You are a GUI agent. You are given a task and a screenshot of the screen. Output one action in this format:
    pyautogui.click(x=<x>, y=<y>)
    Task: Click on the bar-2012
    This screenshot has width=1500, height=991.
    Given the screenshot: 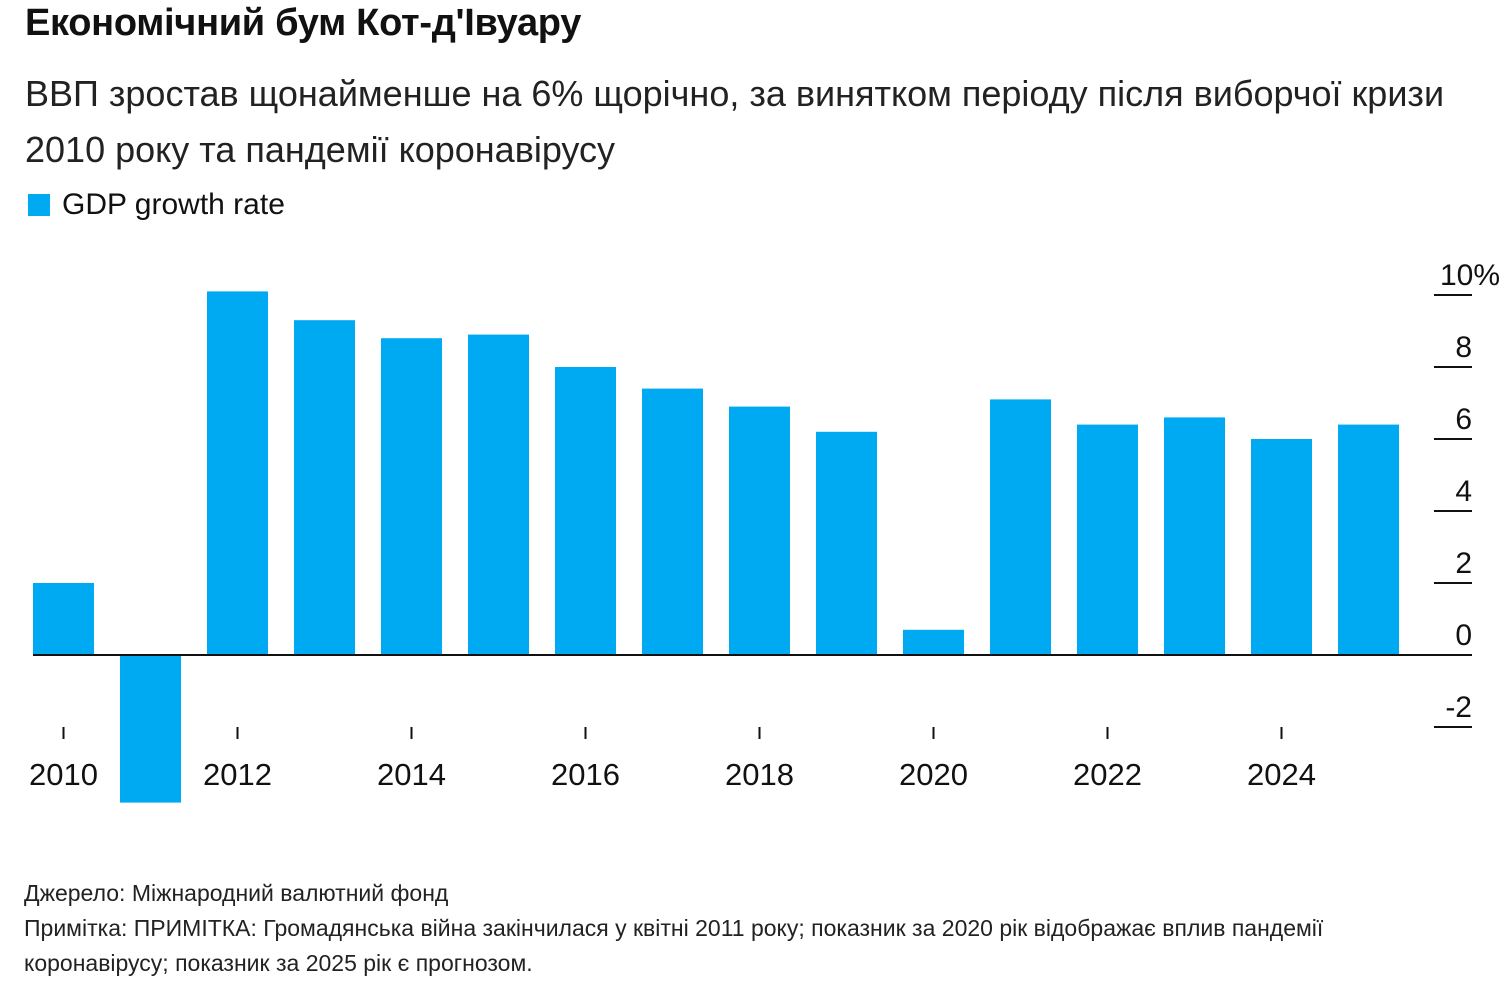 What is the action you would take?
    pyautogui.click(x=237, y=473)
    